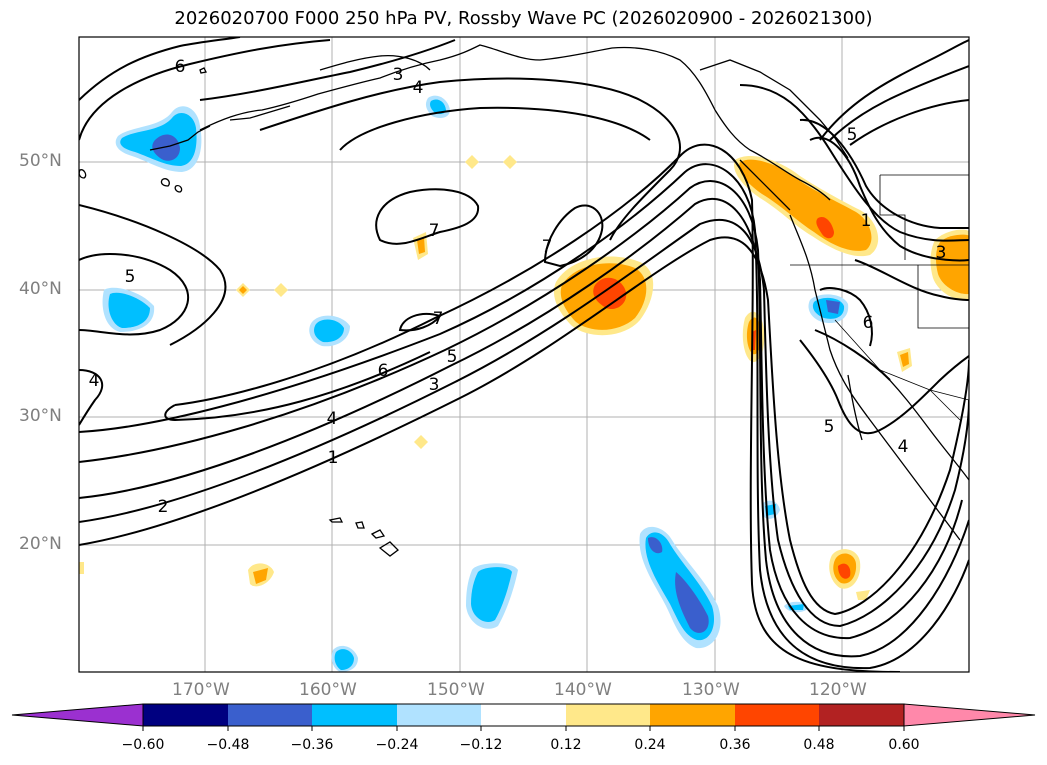  Describe the element at coordinates (481, 745) in the screenshot. I see `colorbar-tick-label: −0.12` at that location.